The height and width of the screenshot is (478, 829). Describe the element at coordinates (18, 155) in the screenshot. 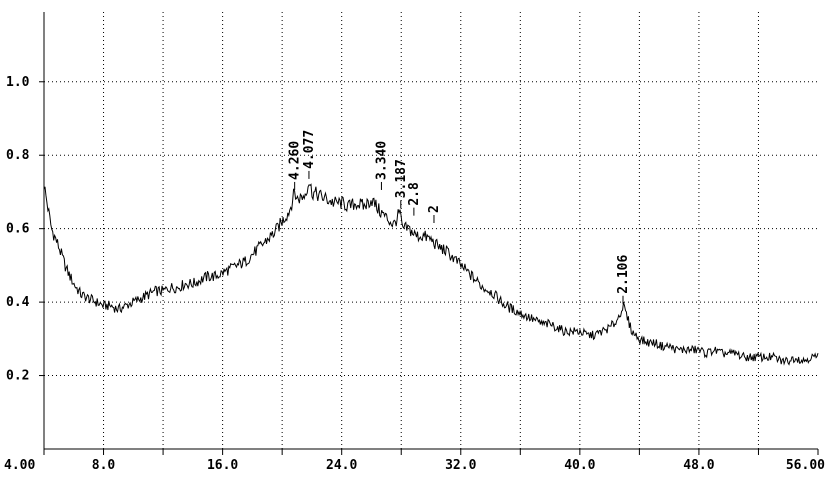

I see `y-tick-label-3: 0.8` at that location.